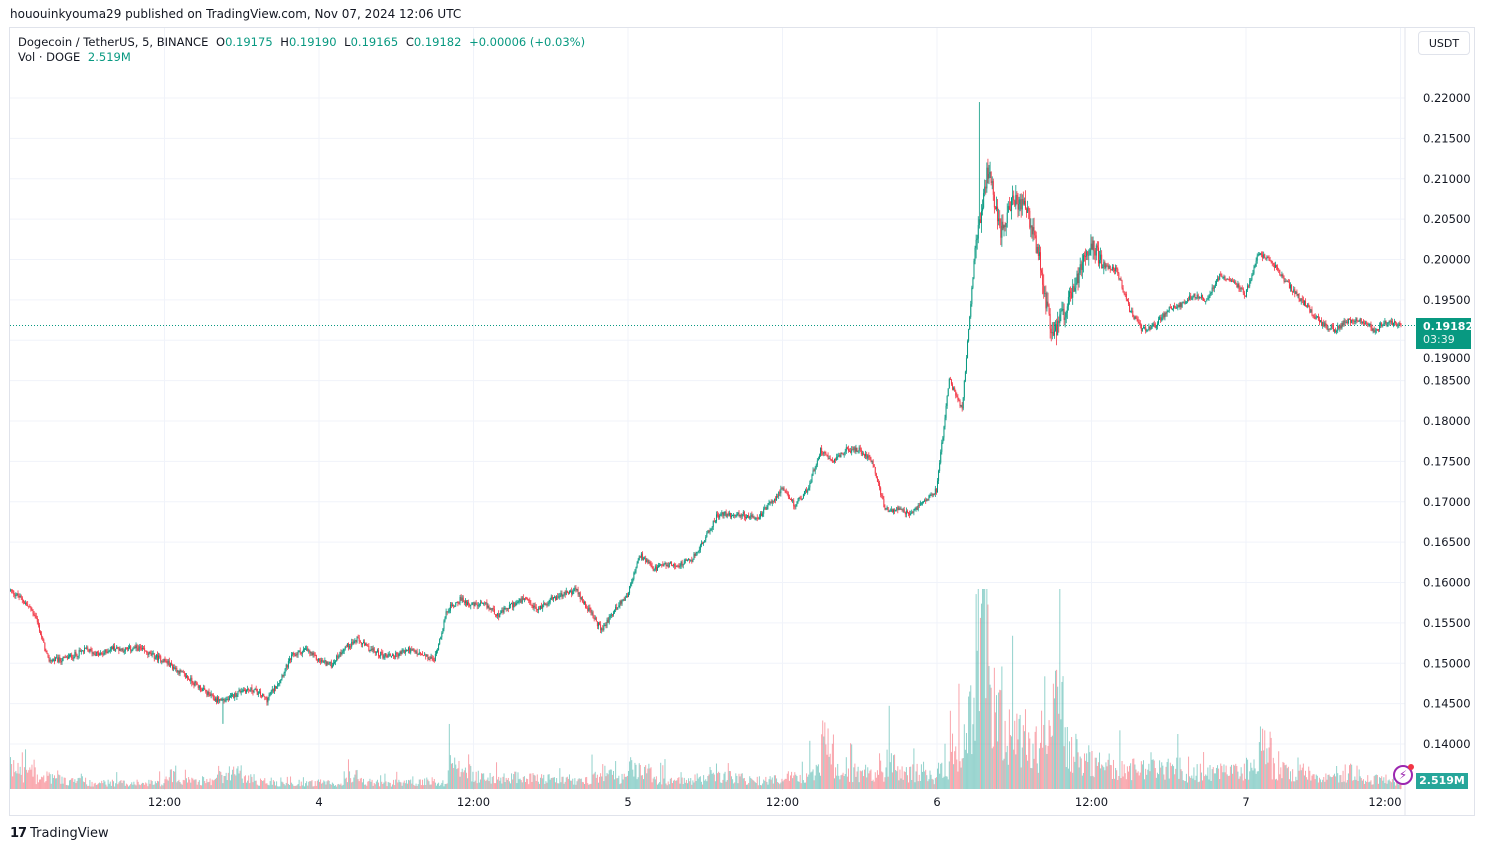 The width and height of the screenshot is (1486, 852). I want to click on volume-label: Vol · DOGE, so click(49, 57).